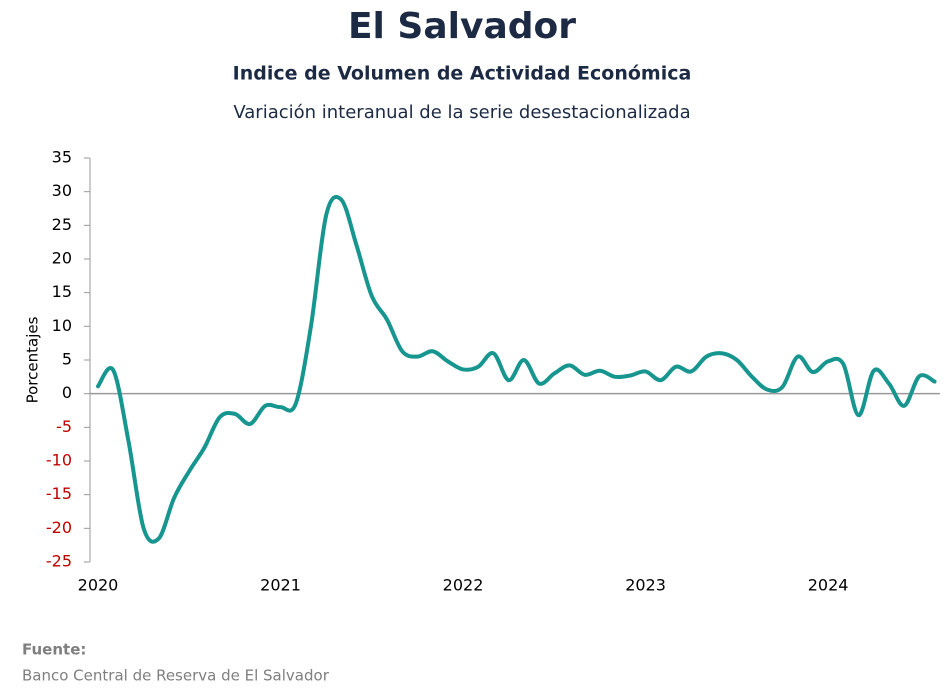 The image size is (948, 690). I want to click on y-tick-label: -5, so click(64, 426).